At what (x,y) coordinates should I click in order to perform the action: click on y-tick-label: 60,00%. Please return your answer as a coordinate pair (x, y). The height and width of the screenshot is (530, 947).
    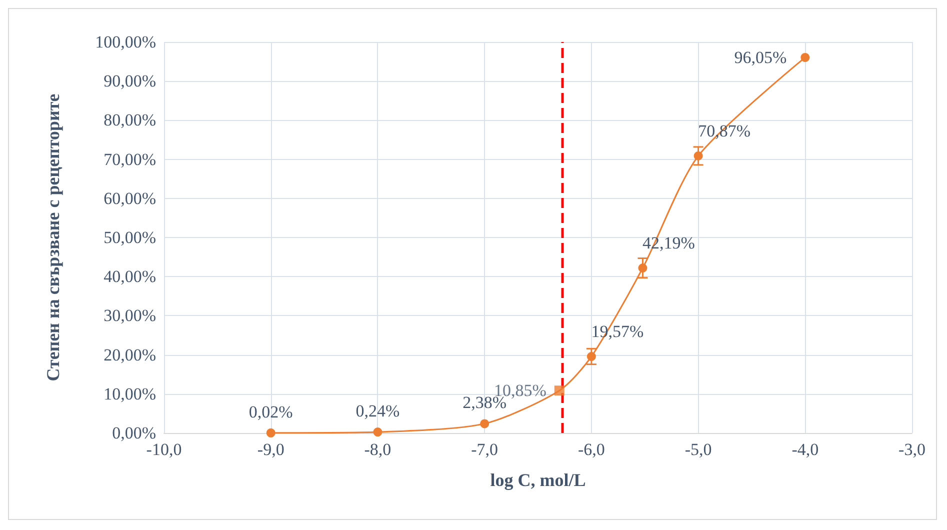
    Looking at the image, I should click on (130, 198).